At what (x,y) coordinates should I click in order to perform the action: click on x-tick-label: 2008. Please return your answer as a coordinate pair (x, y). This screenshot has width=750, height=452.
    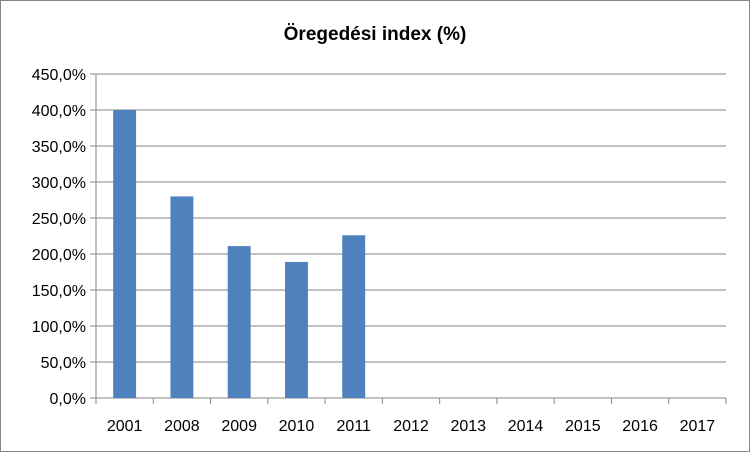
    Looking at the image, I should click on (182, 426).